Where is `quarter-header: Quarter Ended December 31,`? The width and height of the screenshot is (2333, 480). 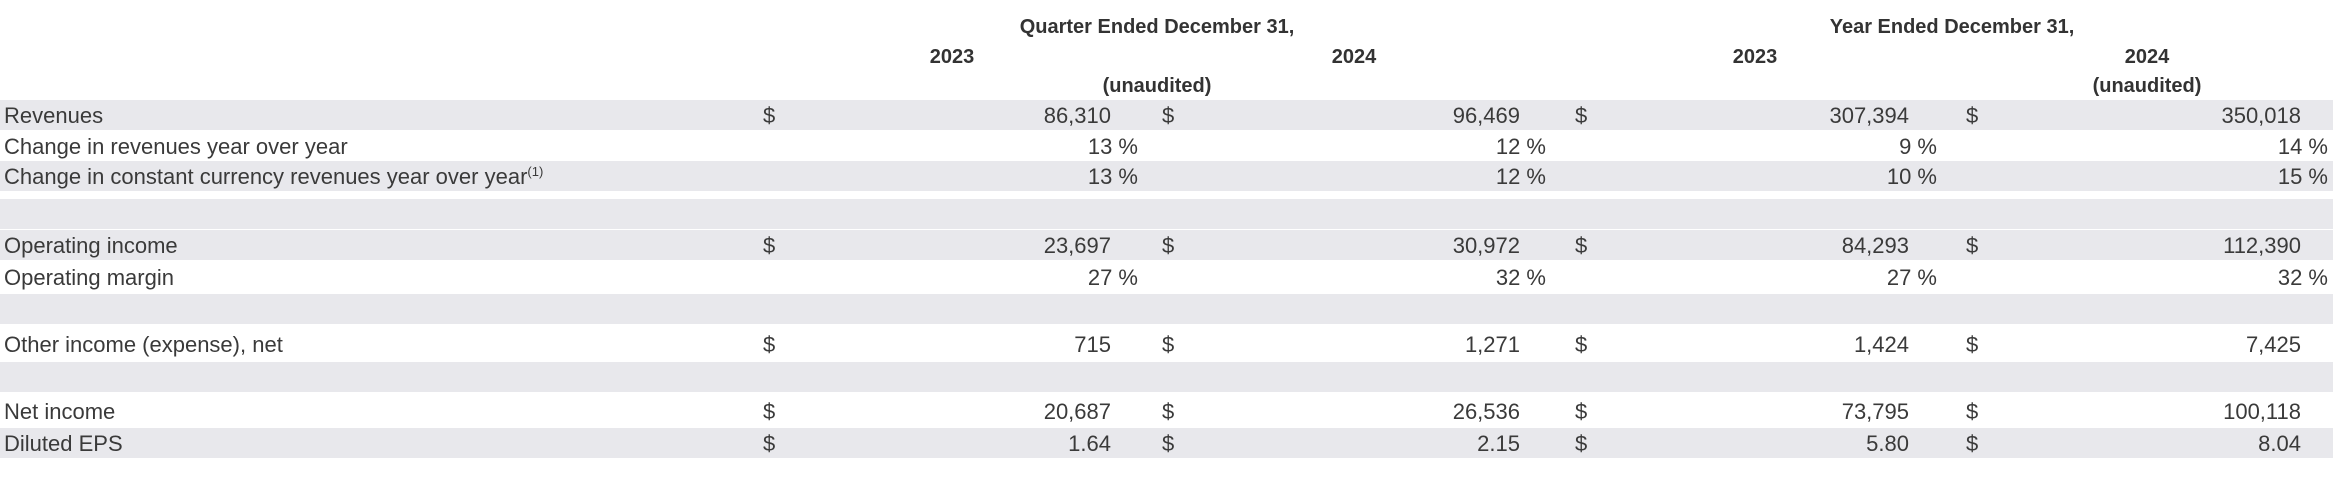 quarter-header: Quarter Ended December 31, is located at coordinates (1157, 27).